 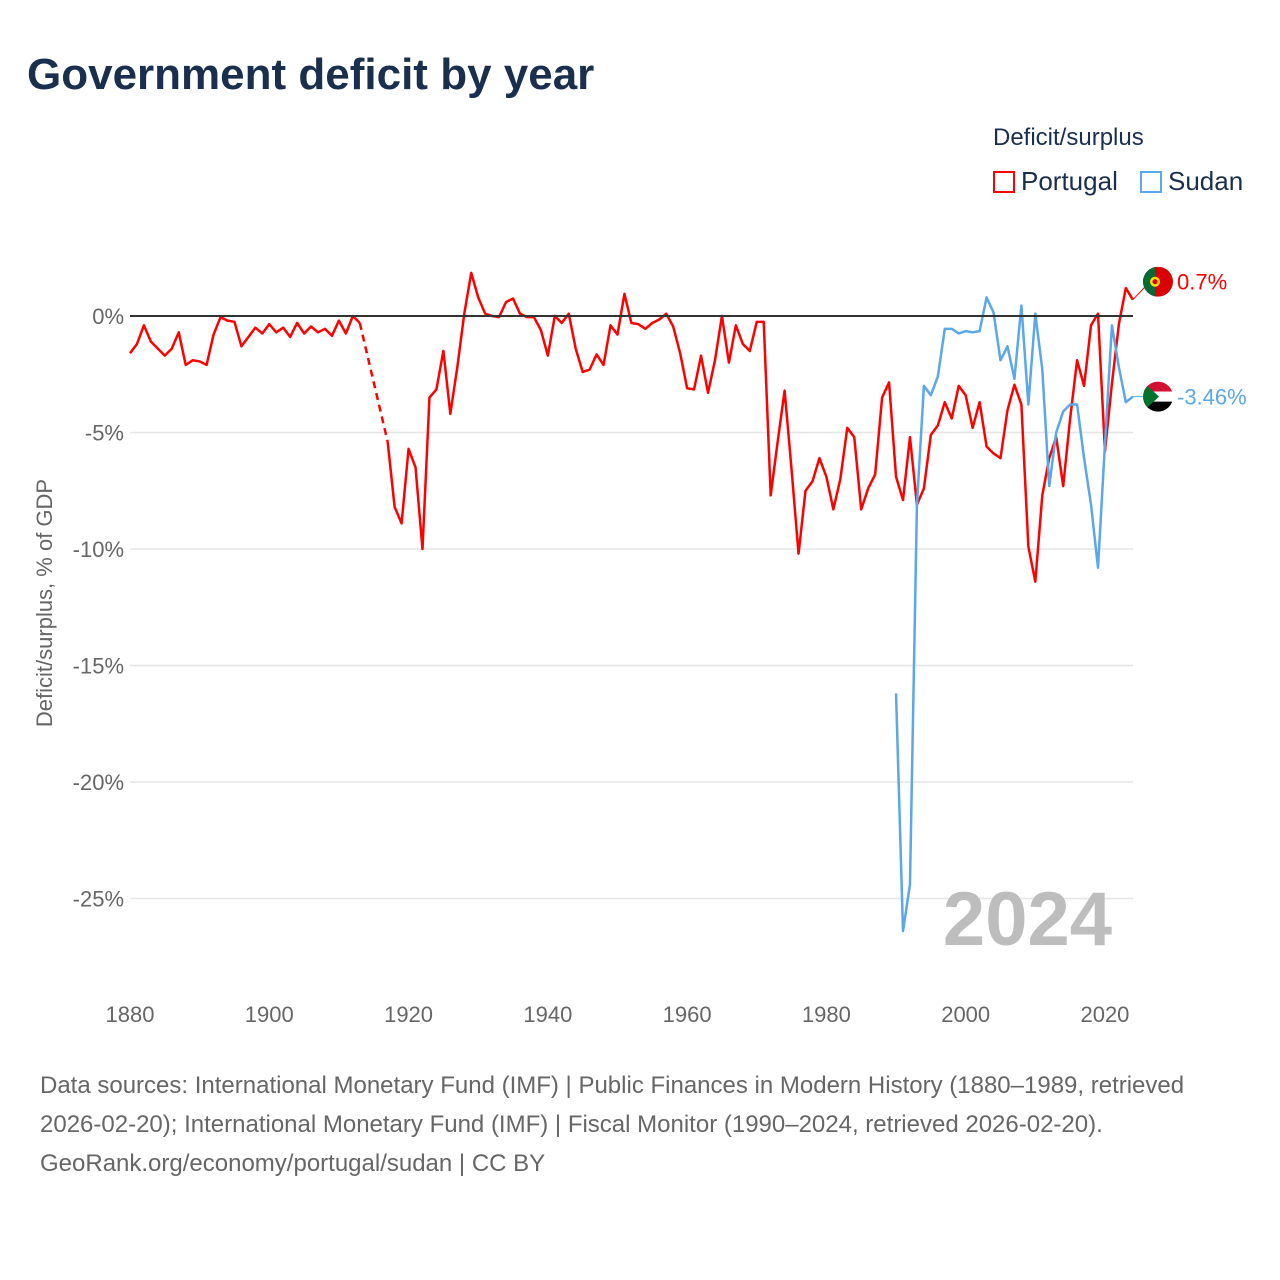 I want to click on sudan-line, so click(x=1014, y=614).